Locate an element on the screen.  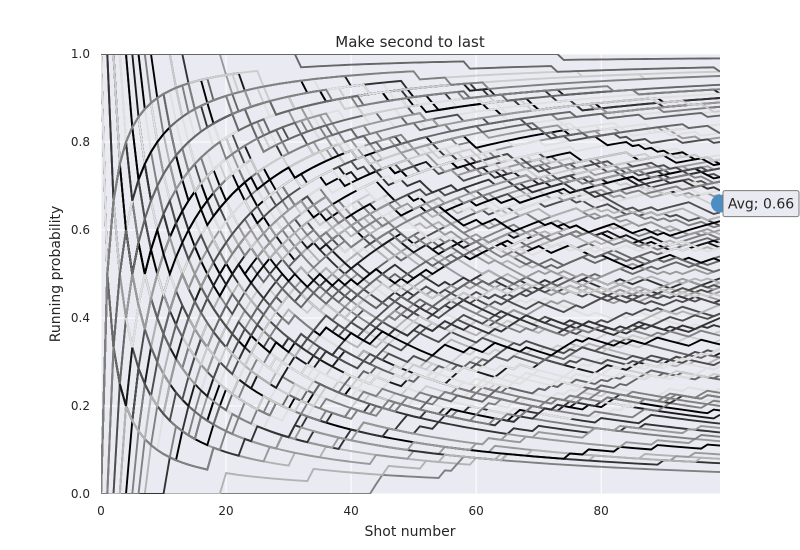
y-tick-label: 0.0 is located at coordinates (80, 494).